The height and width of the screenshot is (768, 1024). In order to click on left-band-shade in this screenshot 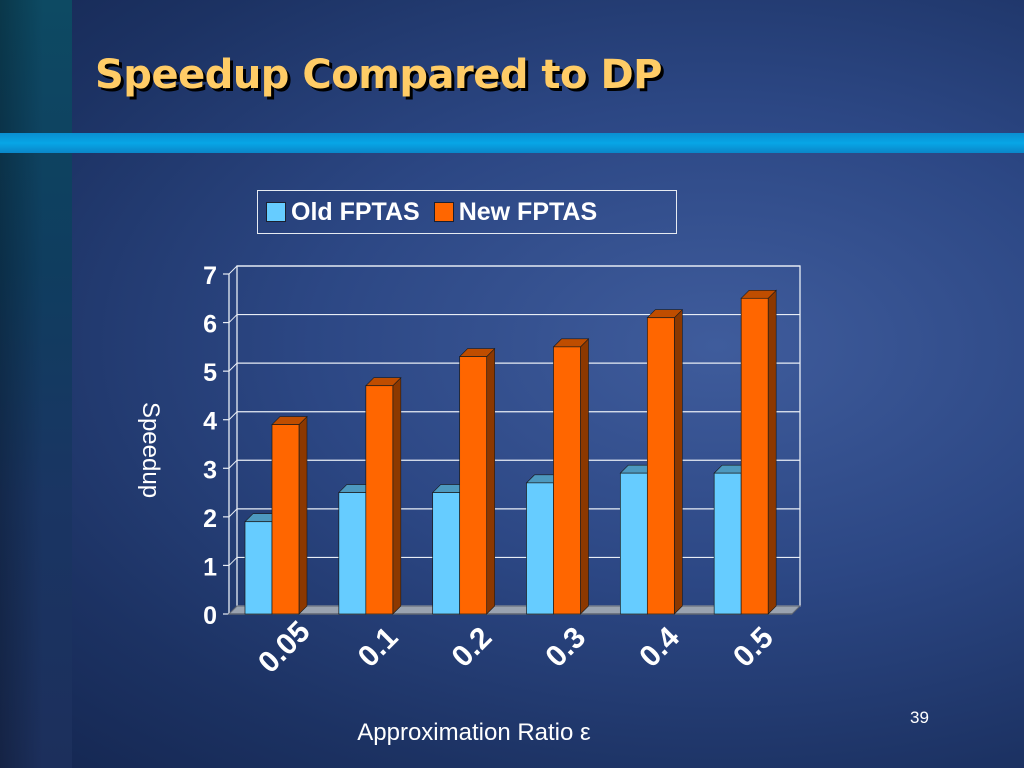, I will do `click(36, 384)`.